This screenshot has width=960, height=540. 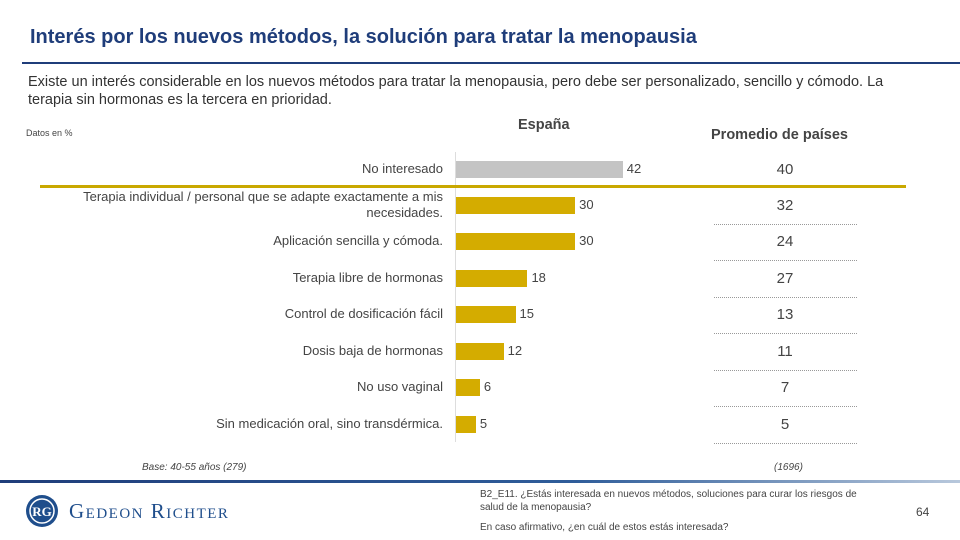 I want to click on logo-emblem-icon: RG, so click(x=42, y=511).